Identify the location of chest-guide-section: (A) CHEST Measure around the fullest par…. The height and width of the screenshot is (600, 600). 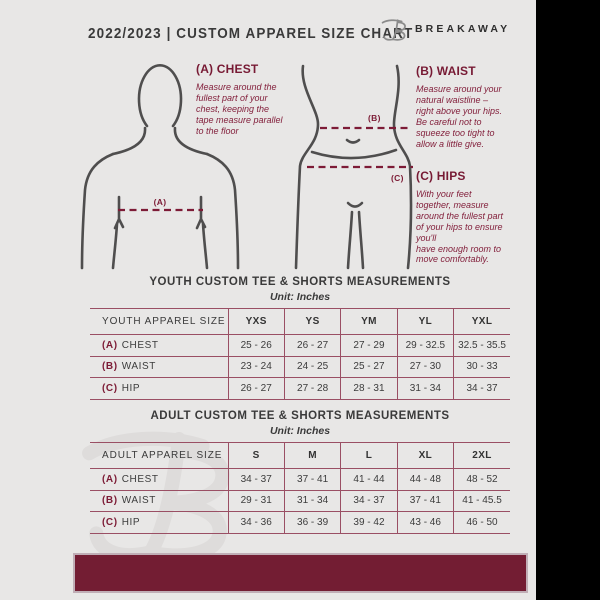
(262, 99).